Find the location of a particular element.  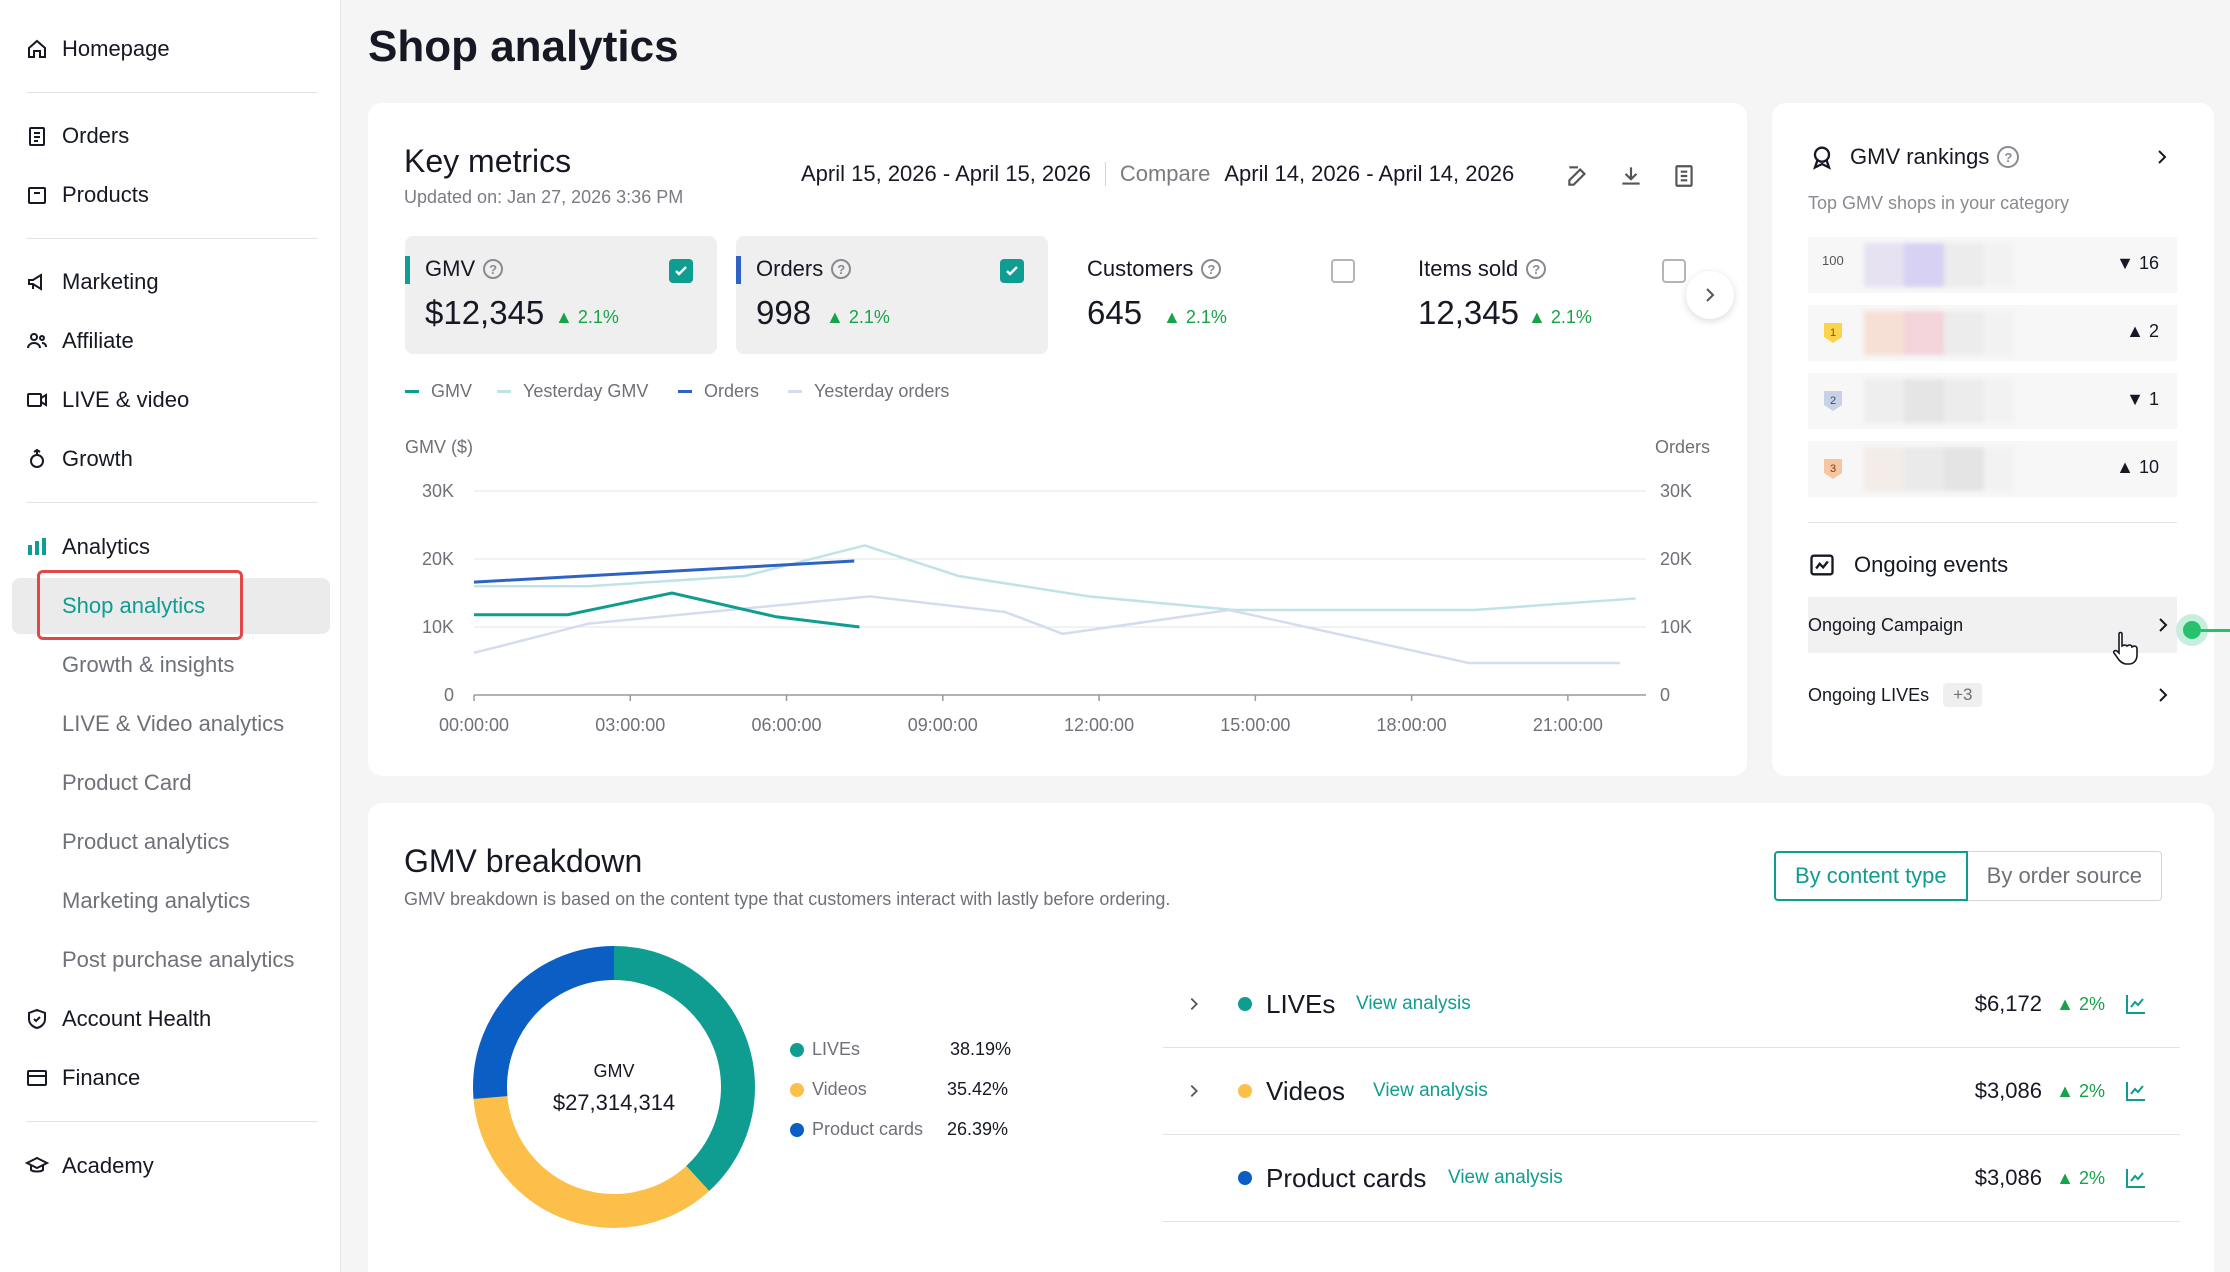

breakdown-row-lives: LIVEs View analysis $6,172 ▲ 2% is located at coordinates (1671, 1004).